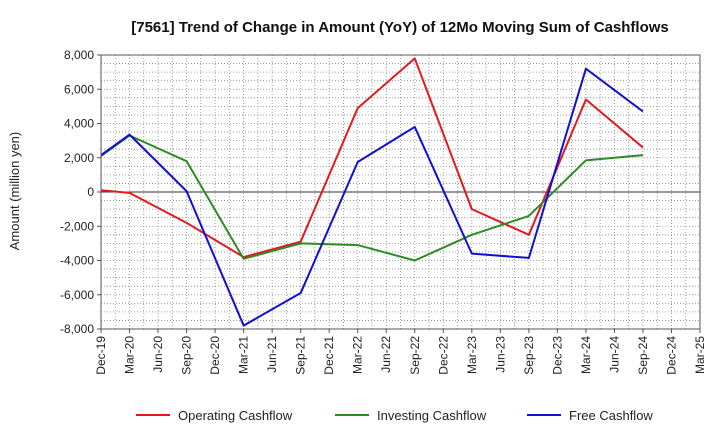 This screenshot has height=440, width=720. Describe the element at coordinates (187, 355) in the screenshot. I see `x-tick-label: Sep-20` at that location.